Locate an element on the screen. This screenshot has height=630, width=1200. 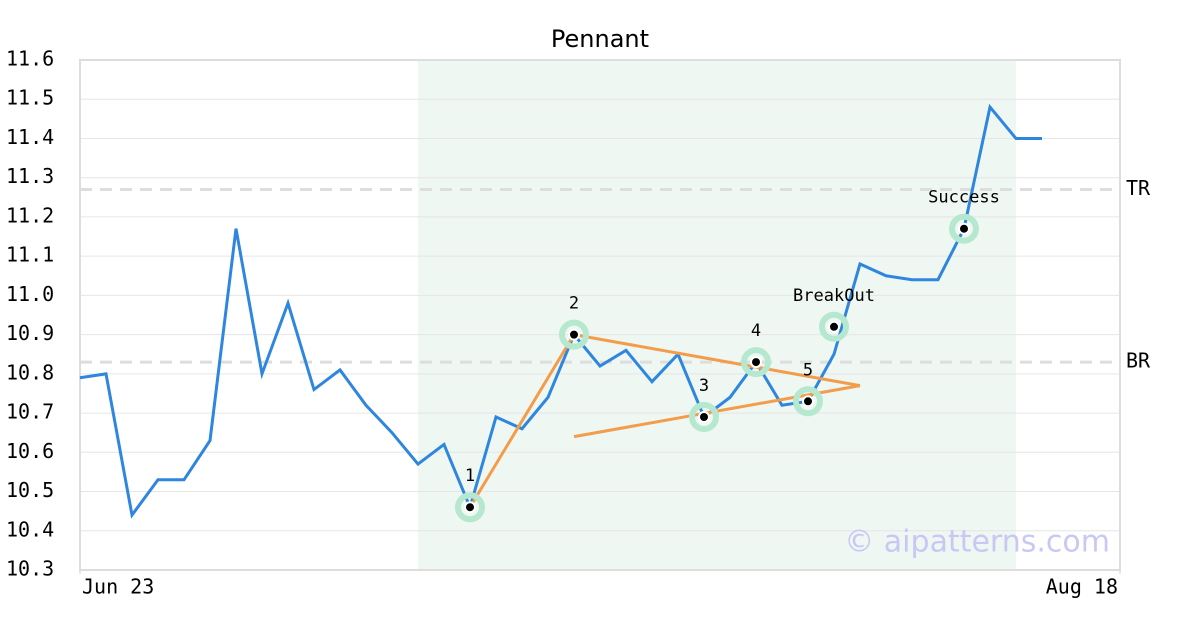
pattern-point-label: 4 is located at coordinates (756, 331).